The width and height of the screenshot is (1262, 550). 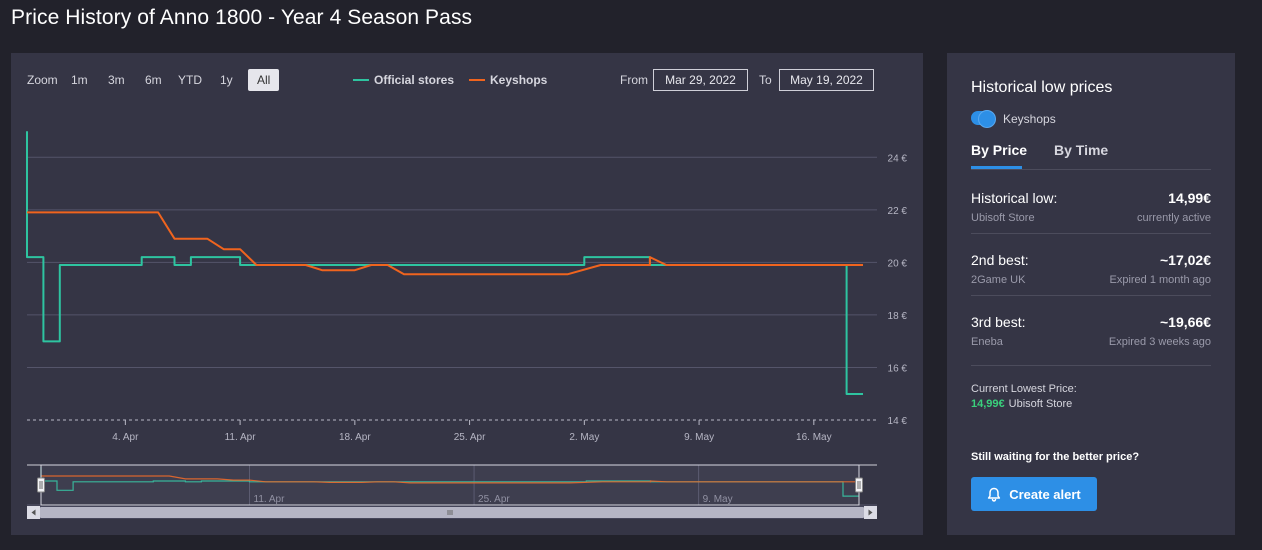 What do you see at coordinates (1000, 260) in the screenshot?
I see `row-label: 2nd best:` at bounding box center [1000, 260].